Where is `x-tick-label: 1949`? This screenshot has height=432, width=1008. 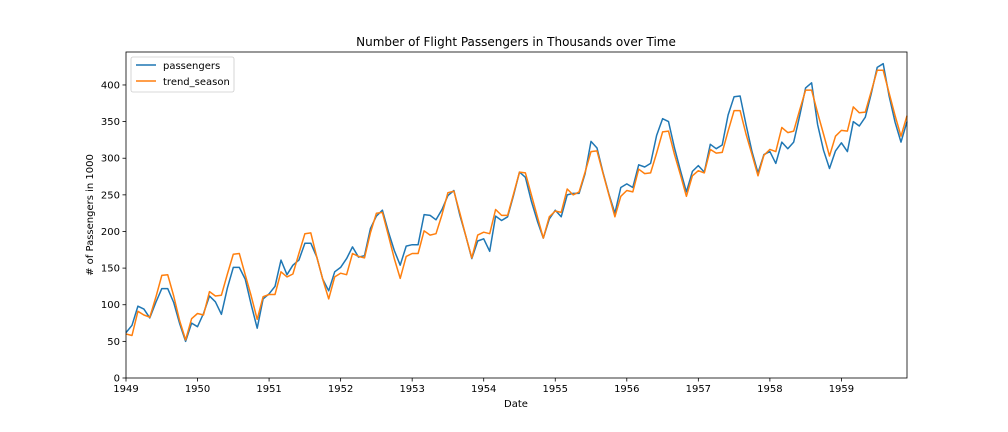
x-tick-label: 1949 is located at coordinates (125, 389).